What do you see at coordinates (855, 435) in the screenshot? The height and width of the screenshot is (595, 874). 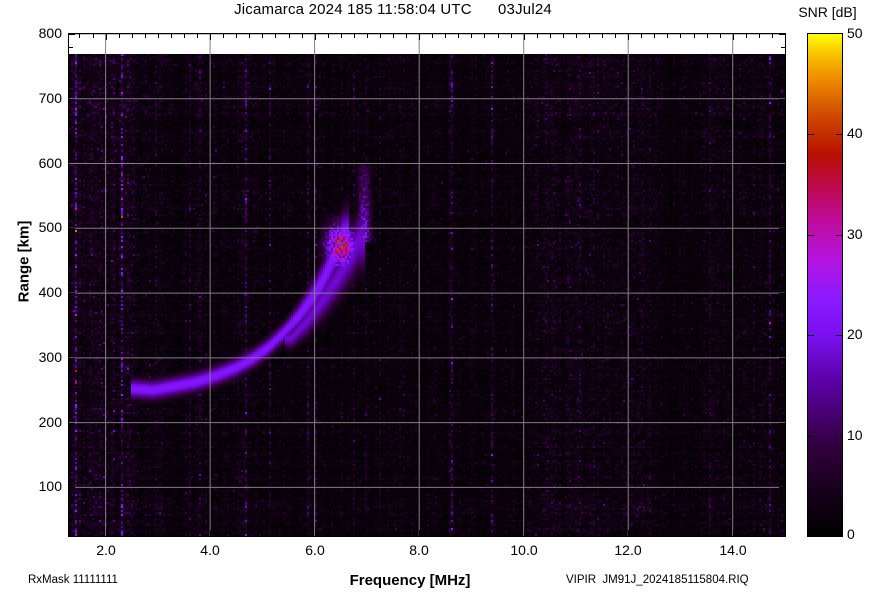 I see `colorbar-tick-label: 10` at bounding box center [855, 435].